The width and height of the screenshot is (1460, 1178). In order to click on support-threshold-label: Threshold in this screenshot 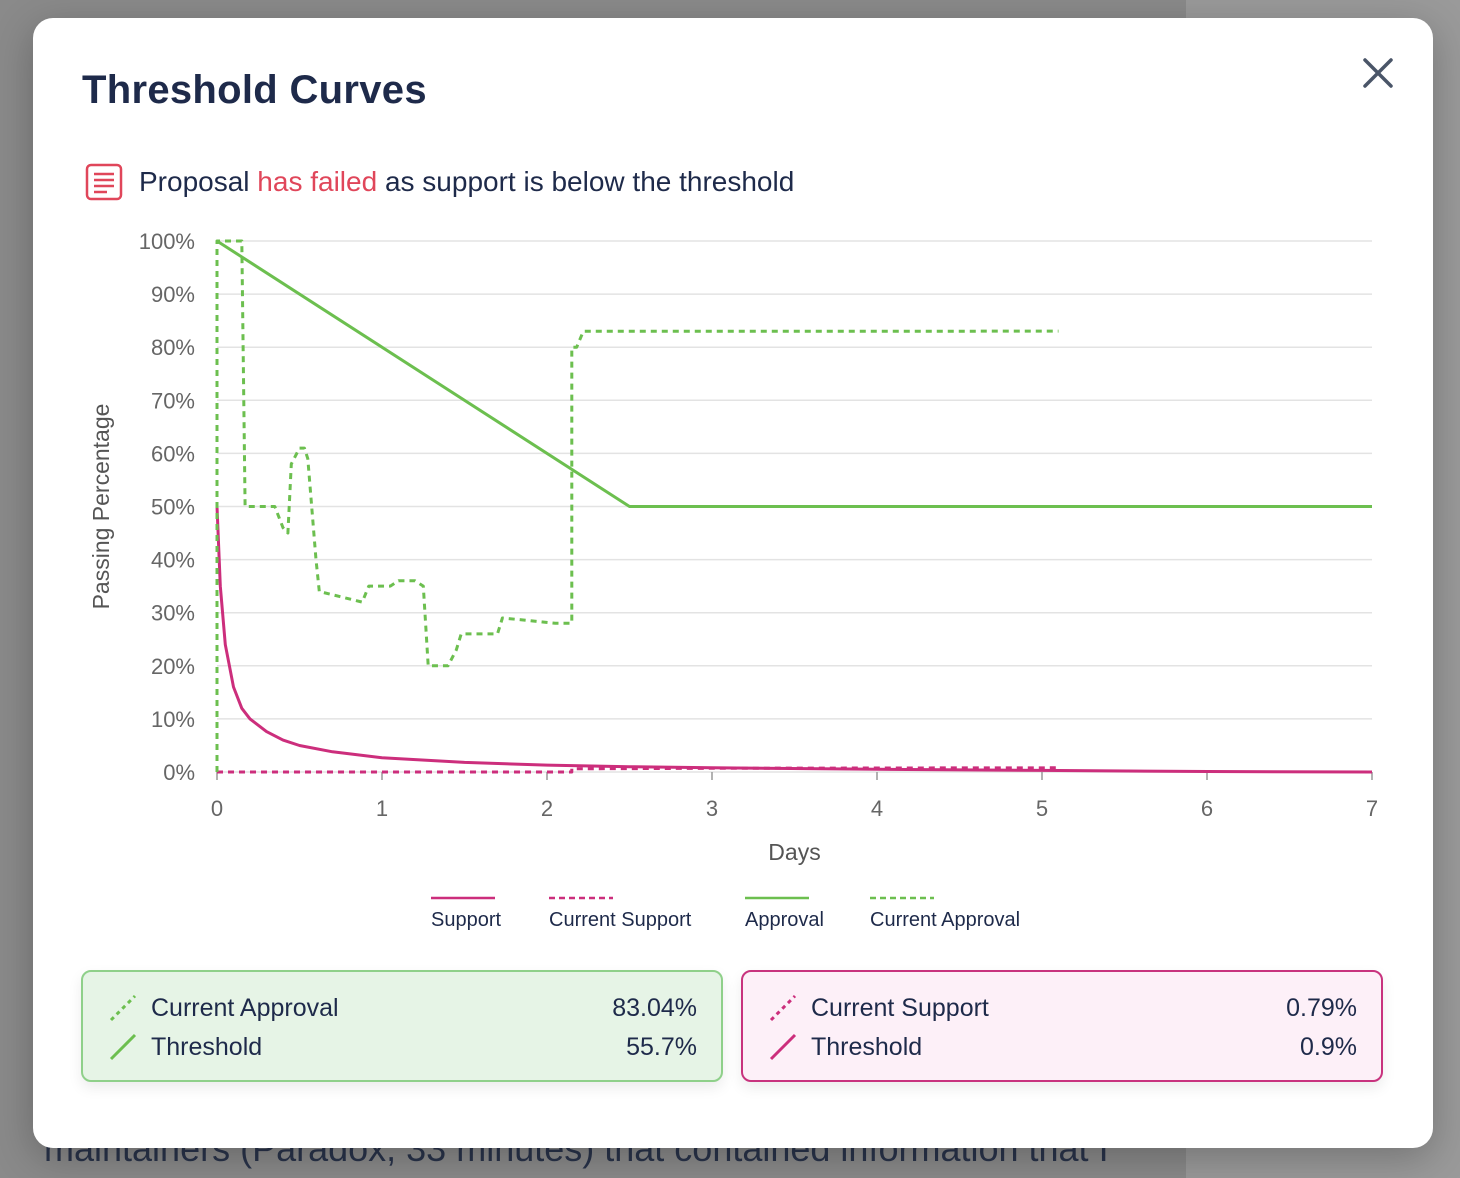, I will do `click(867, 1046)`.